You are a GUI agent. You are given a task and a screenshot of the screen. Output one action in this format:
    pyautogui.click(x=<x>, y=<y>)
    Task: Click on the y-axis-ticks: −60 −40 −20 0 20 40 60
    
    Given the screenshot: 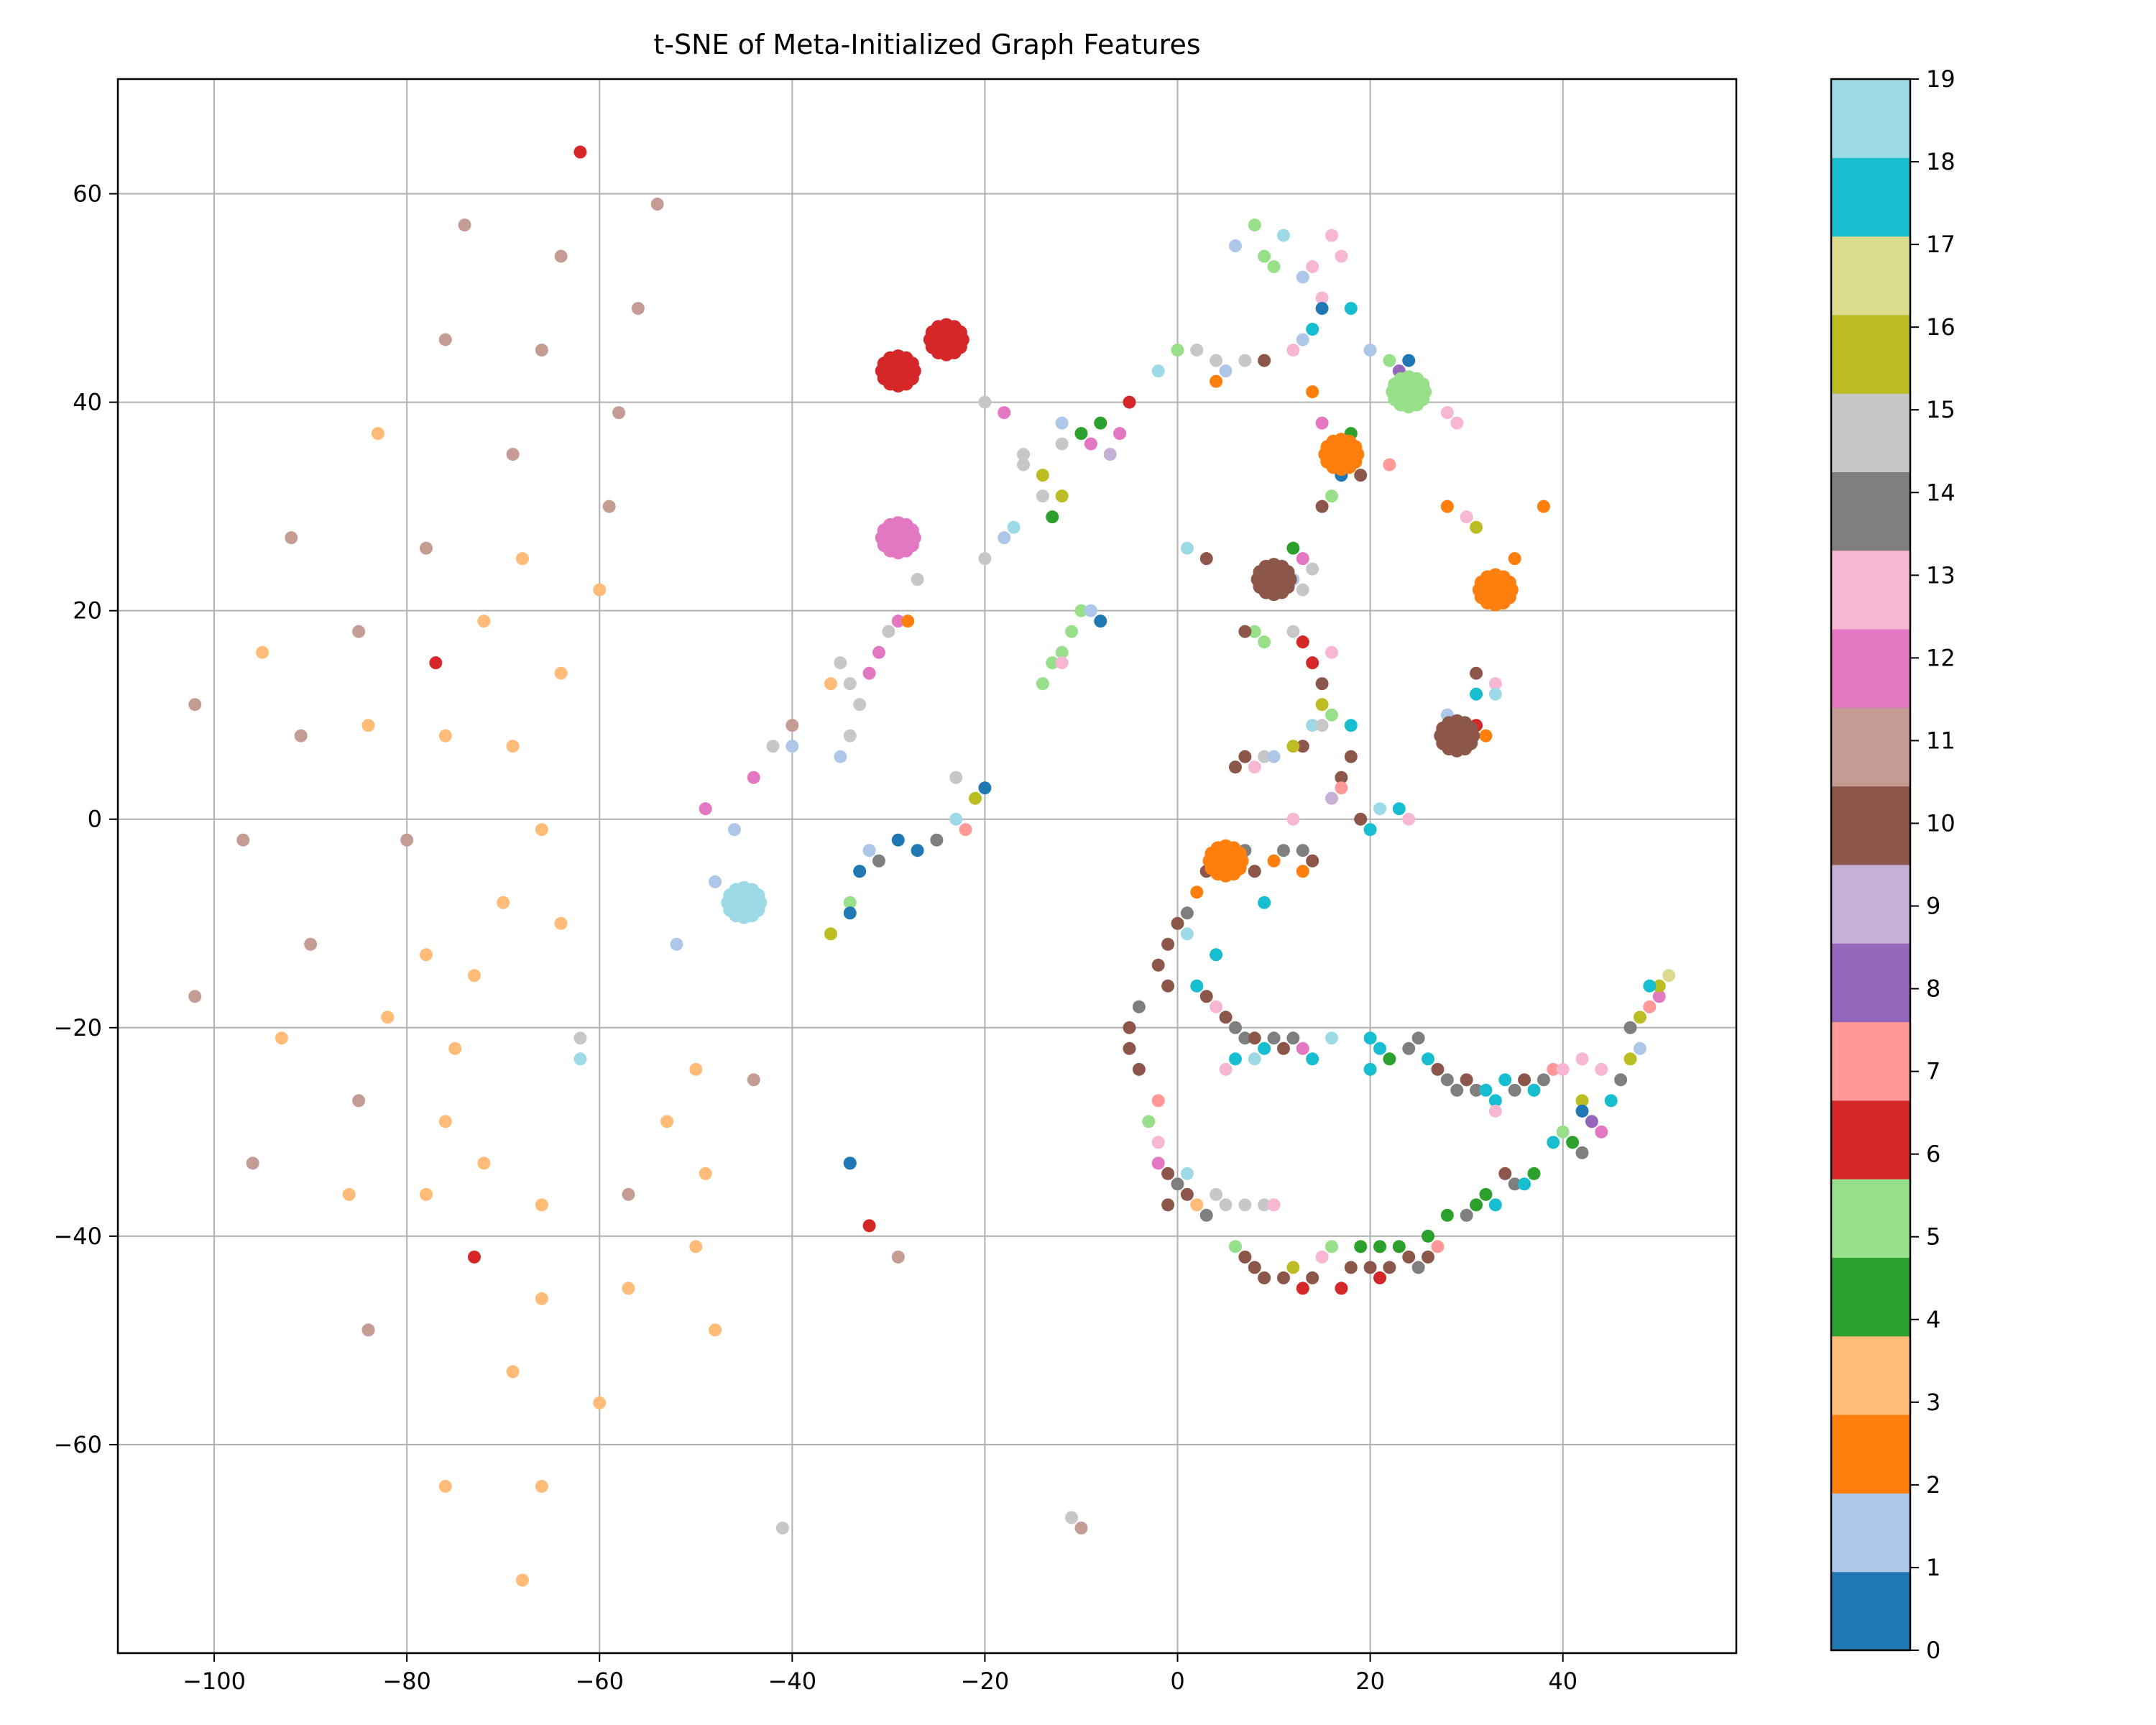 What is the action you would take?
    pyautogui.click(x=85, y=819)
    